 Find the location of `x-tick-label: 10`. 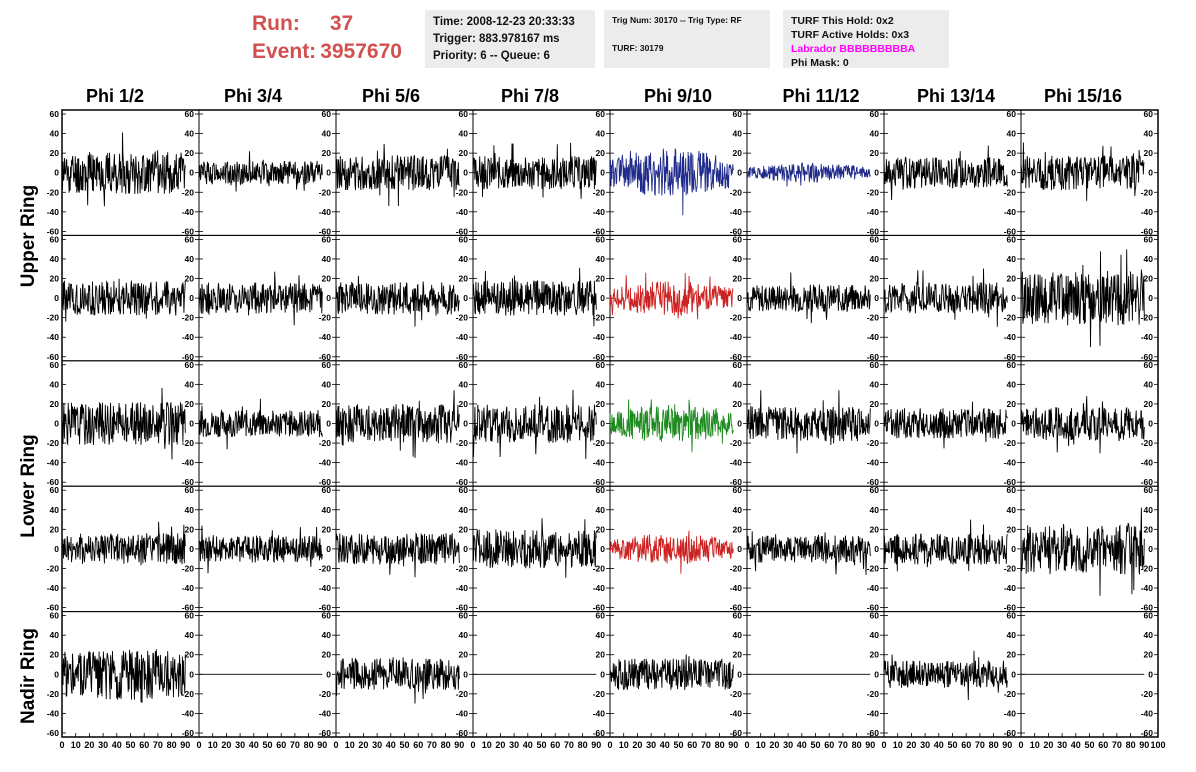

x-tick-label: 10 is located at coordinates (350, 745).